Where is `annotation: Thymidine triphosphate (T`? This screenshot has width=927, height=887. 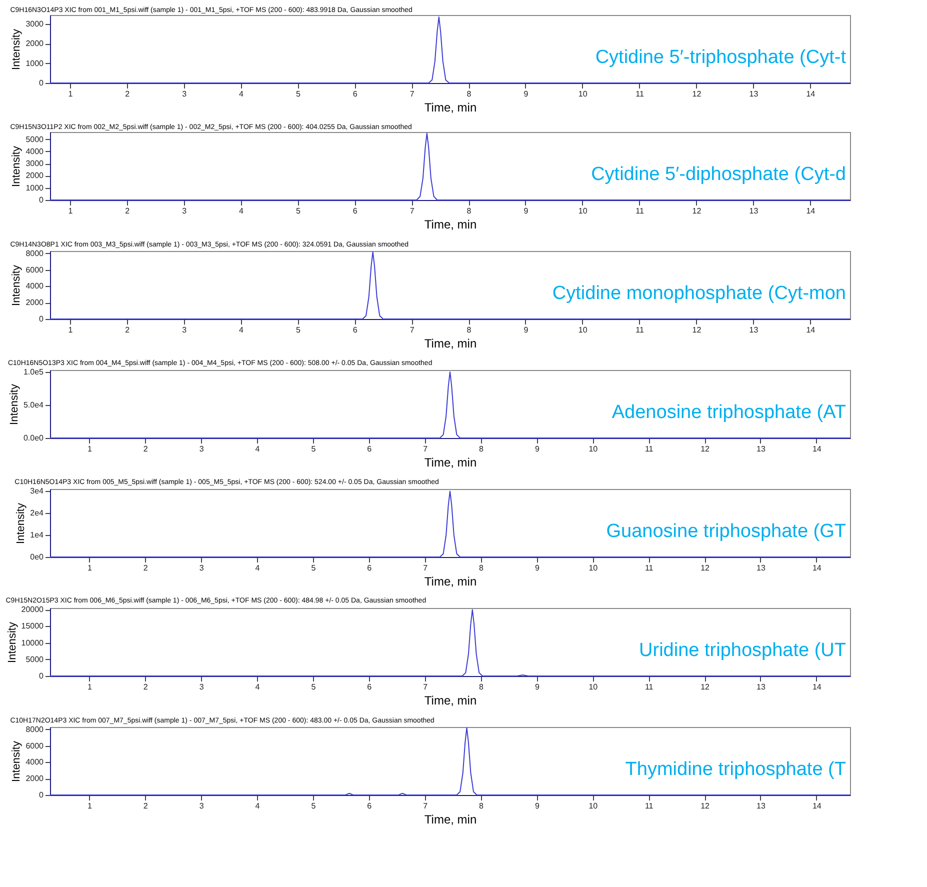
annotation: Thymidine triphosphate (T is located at coordinates (735, 769).